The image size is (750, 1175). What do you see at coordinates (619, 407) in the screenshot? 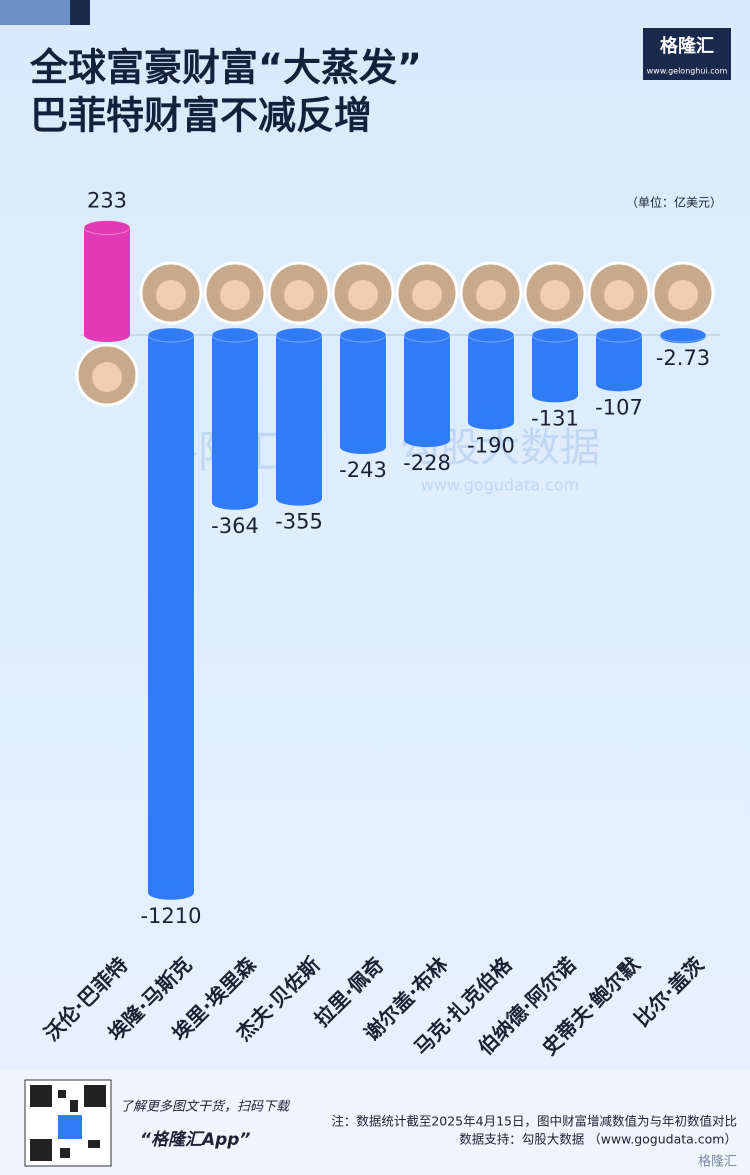
I see `value-label: -107` at bounding box center [619, 407].